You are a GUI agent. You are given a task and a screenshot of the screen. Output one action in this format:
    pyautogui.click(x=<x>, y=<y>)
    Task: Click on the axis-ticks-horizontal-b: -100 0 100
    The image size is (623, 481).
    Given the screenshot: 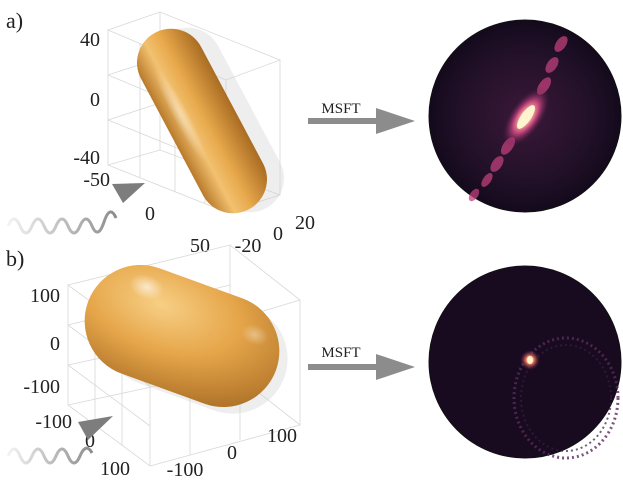 What is the action you would take?
    pyautogui.click(x=232, y=453)
    